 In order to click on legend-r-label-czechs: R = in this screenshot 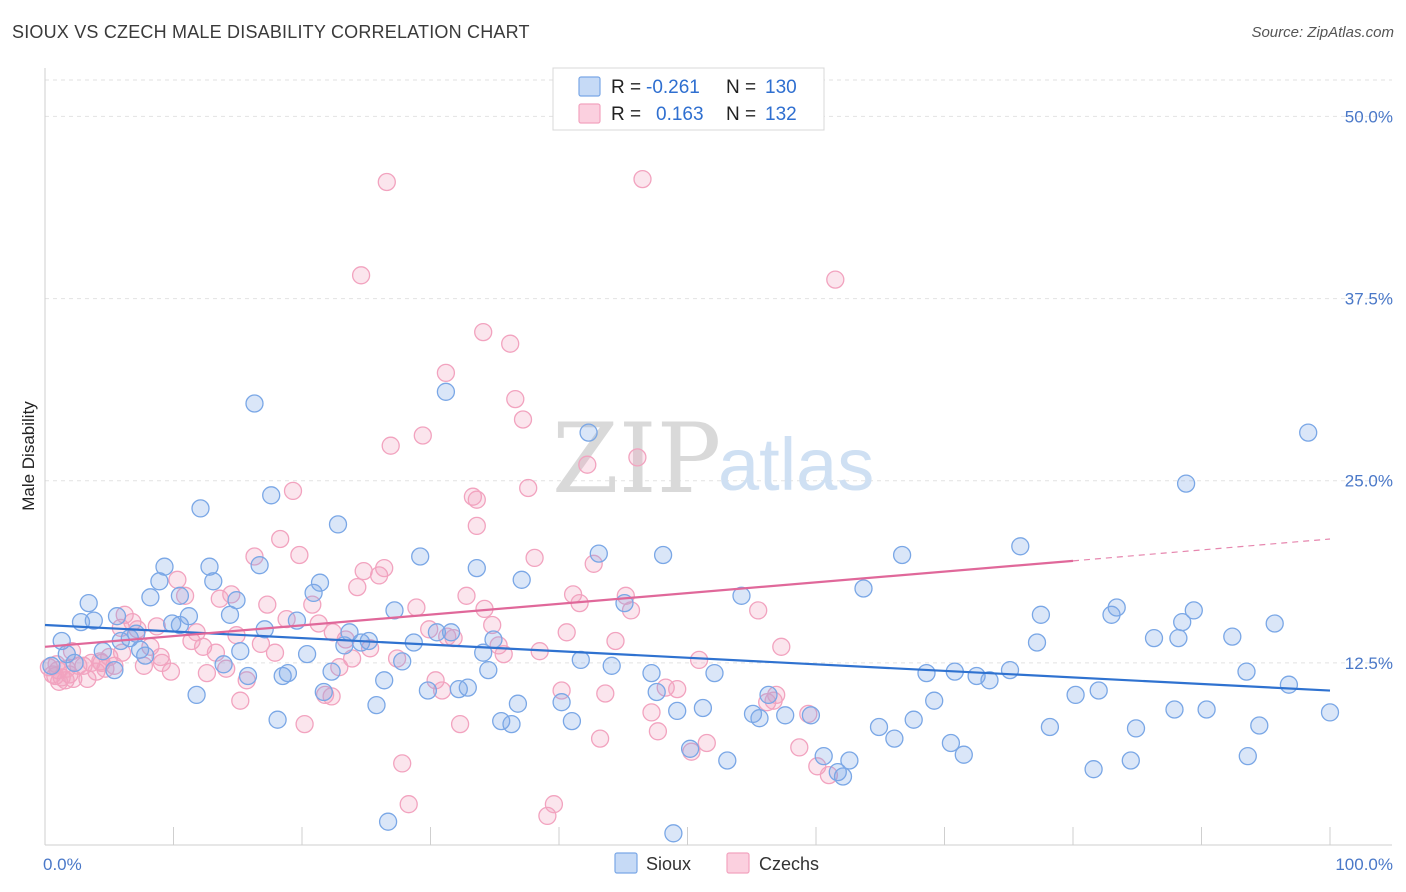, I will do `click(626, 114)`.